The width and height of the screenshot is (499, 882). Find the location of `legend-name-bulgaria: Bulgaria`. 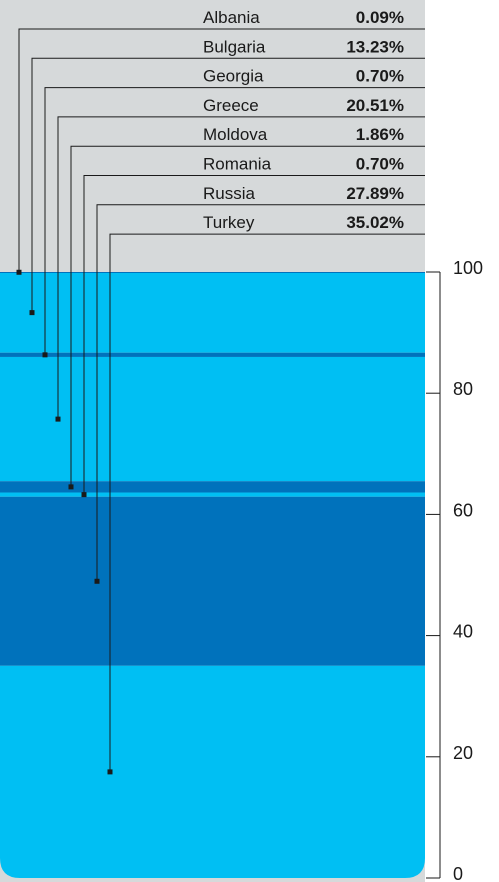

legend-name-bulgaria: Bulgaria is located at coordinates (234, 46).